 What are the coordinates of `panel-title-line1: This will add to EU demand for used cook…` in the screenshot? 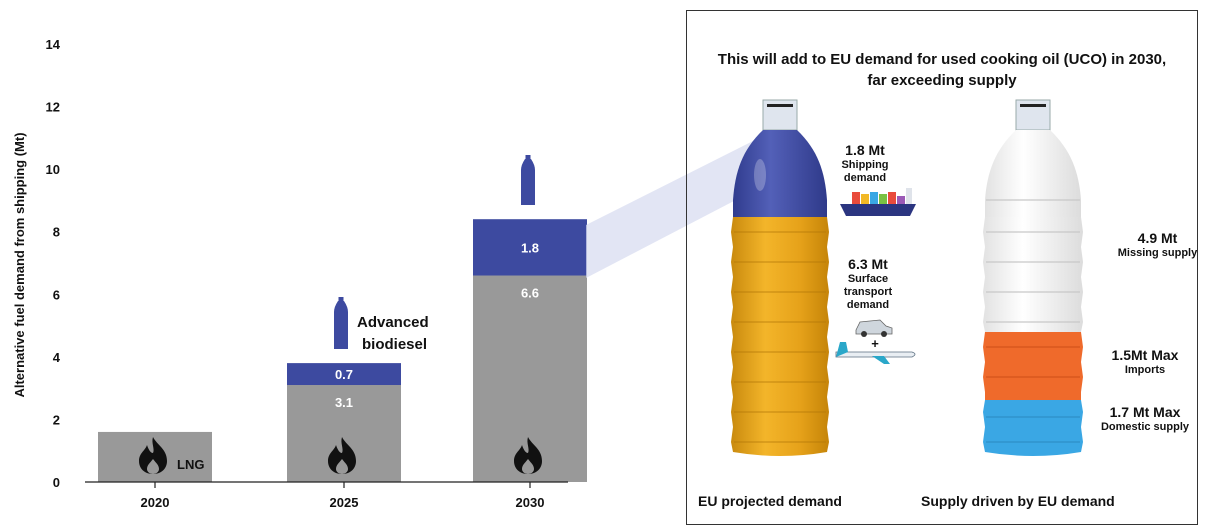 It's located at (942, 59).